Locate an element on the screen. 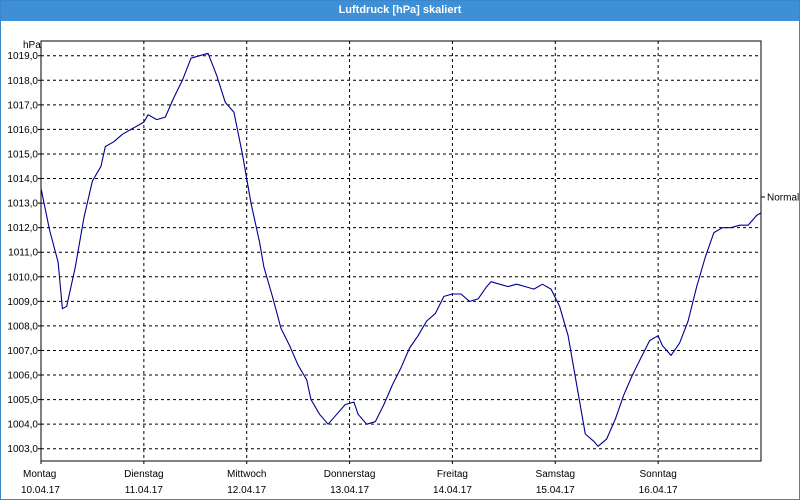 Image resolution: width=800 pixels, height=500 pixels. x-tick-day-label: Freitag is located at coordinates (452, 474).